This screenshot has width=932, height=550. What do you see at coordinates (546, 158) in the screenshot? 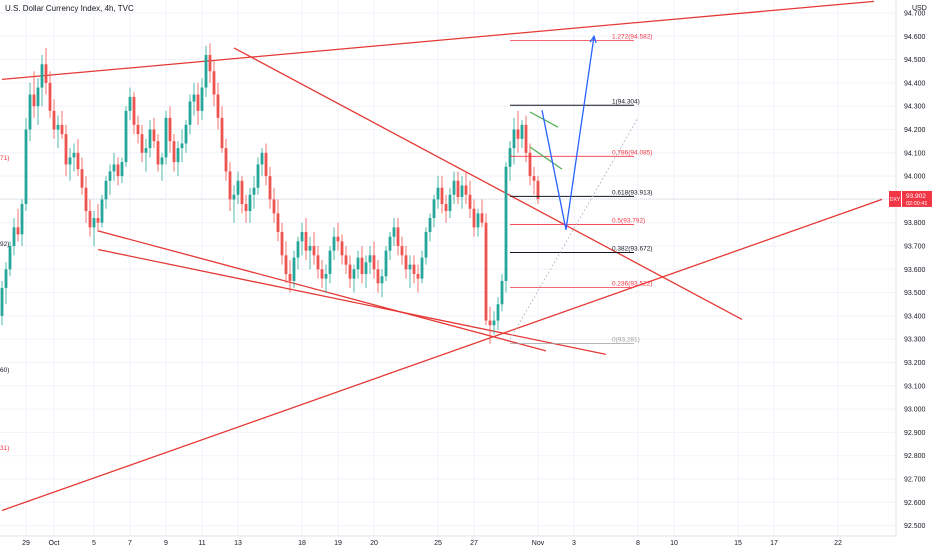
I see `green-channel-bottom` at bounding box center [546, 158].